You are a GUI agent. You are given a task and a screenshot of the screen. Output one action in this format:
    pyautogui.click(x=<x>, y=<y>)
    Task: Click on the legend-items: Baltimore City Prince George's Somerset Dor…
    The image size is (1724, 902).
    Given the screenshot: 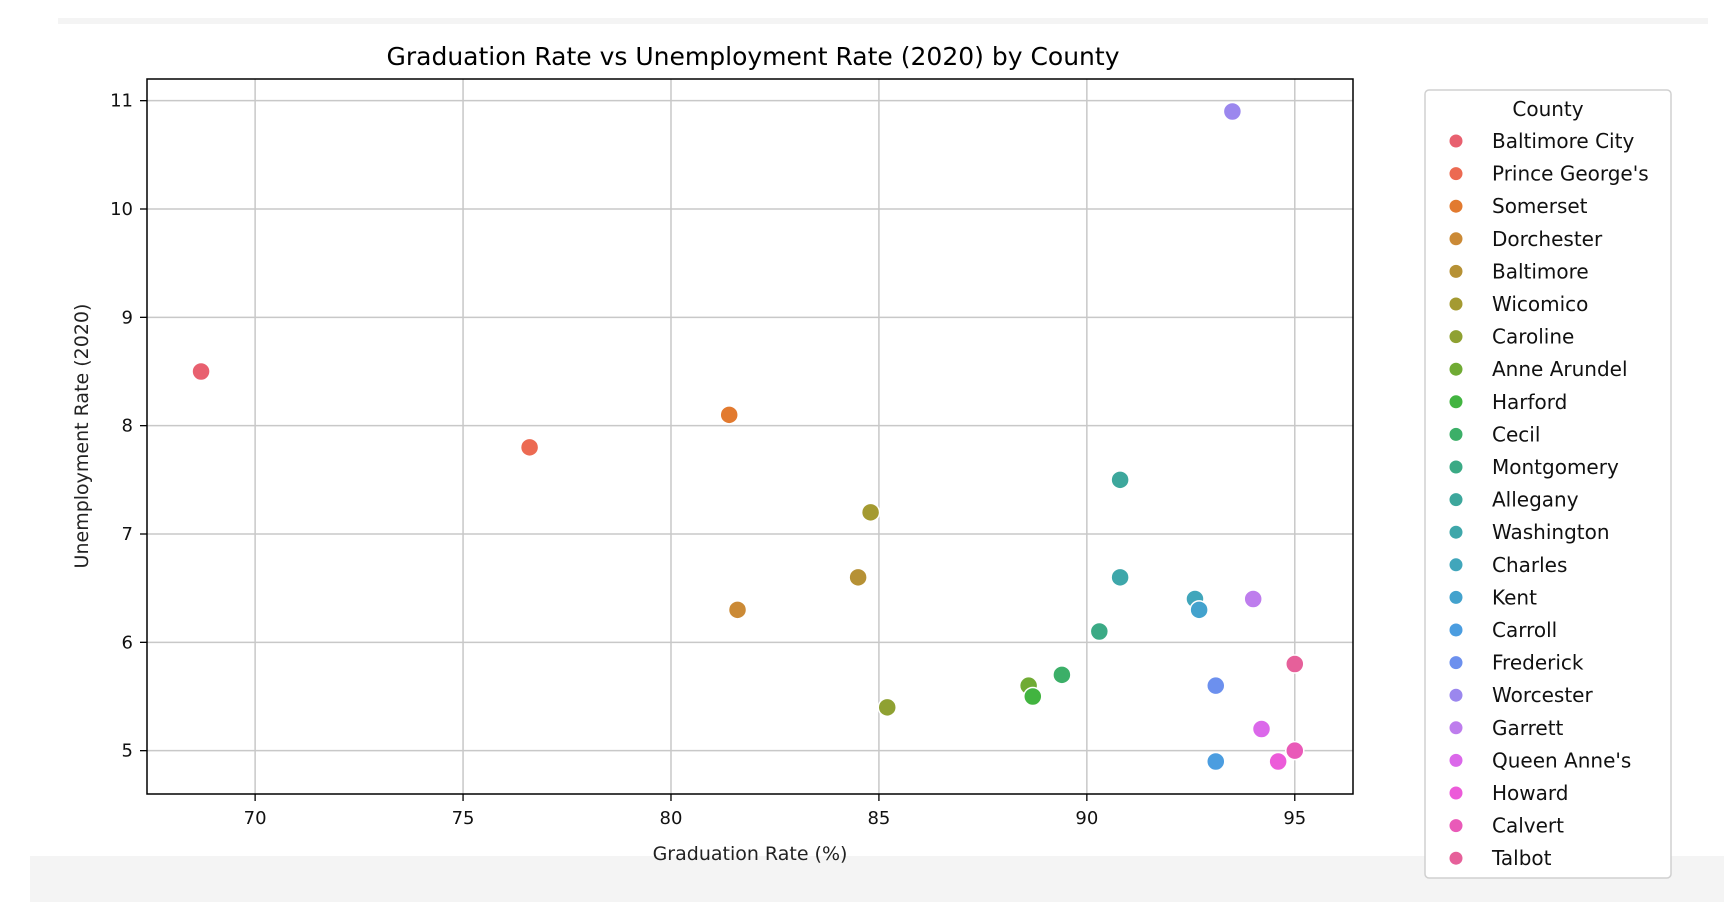 What is the action you would take?
    pyautogui.click(x=1548, y=499)
    